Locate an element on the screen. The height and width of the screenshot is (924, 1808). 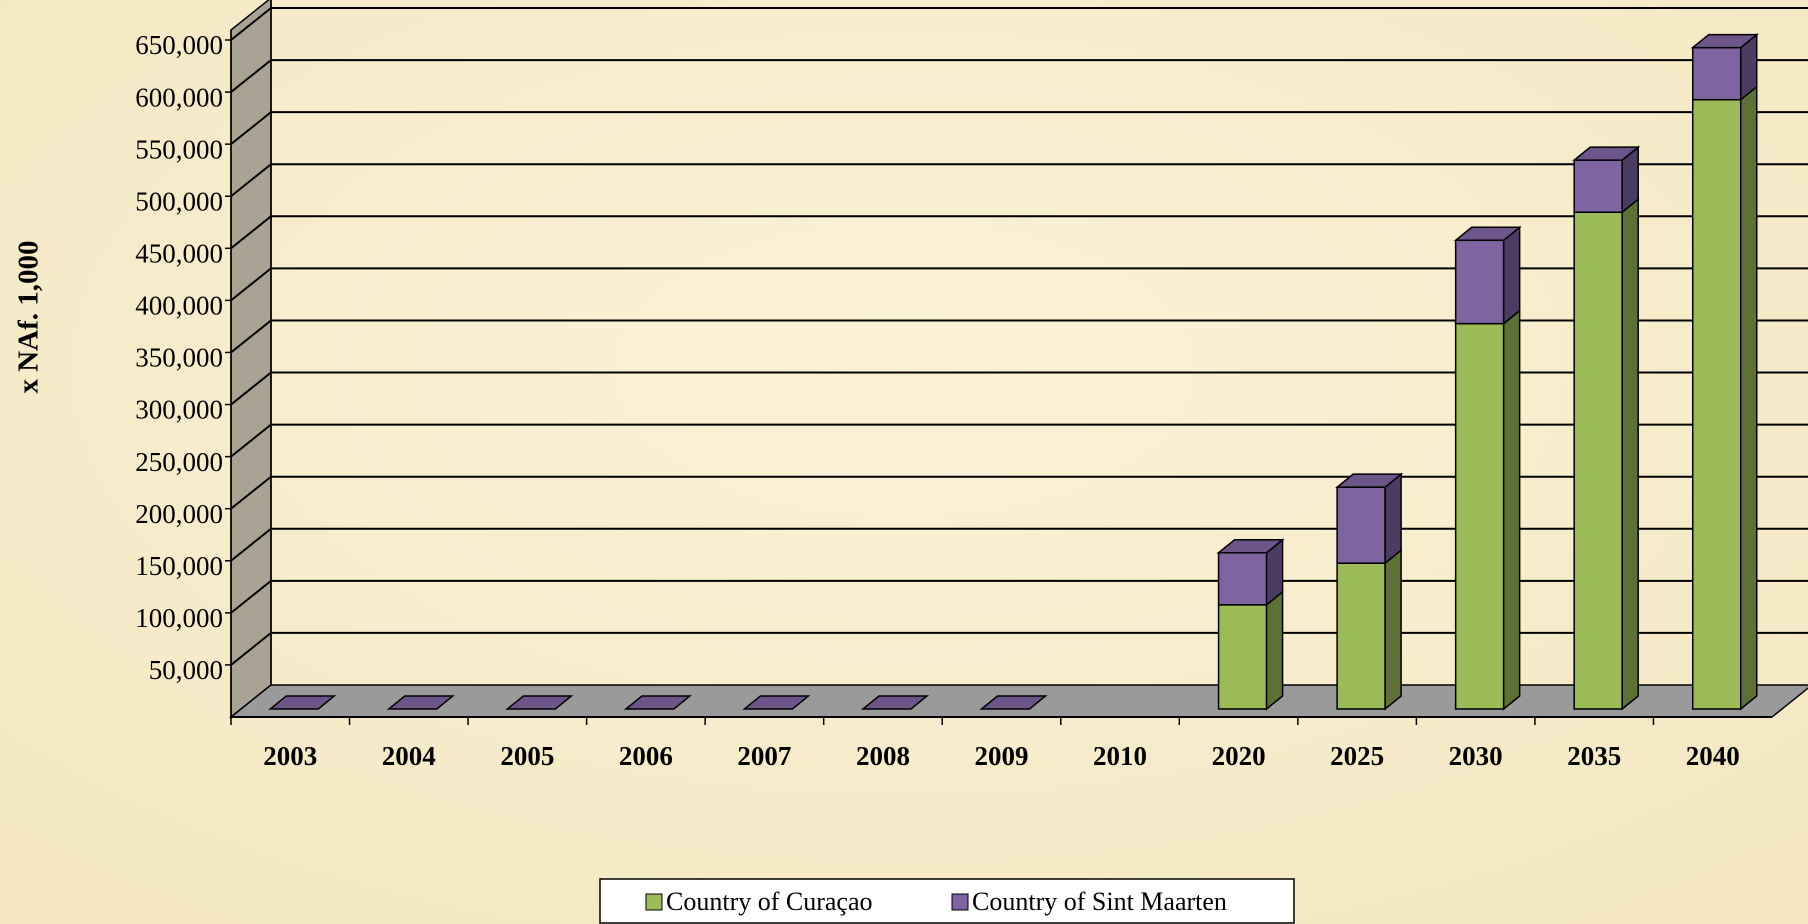
y-tick-label: 650,000 is located at coordinates (179, 45).